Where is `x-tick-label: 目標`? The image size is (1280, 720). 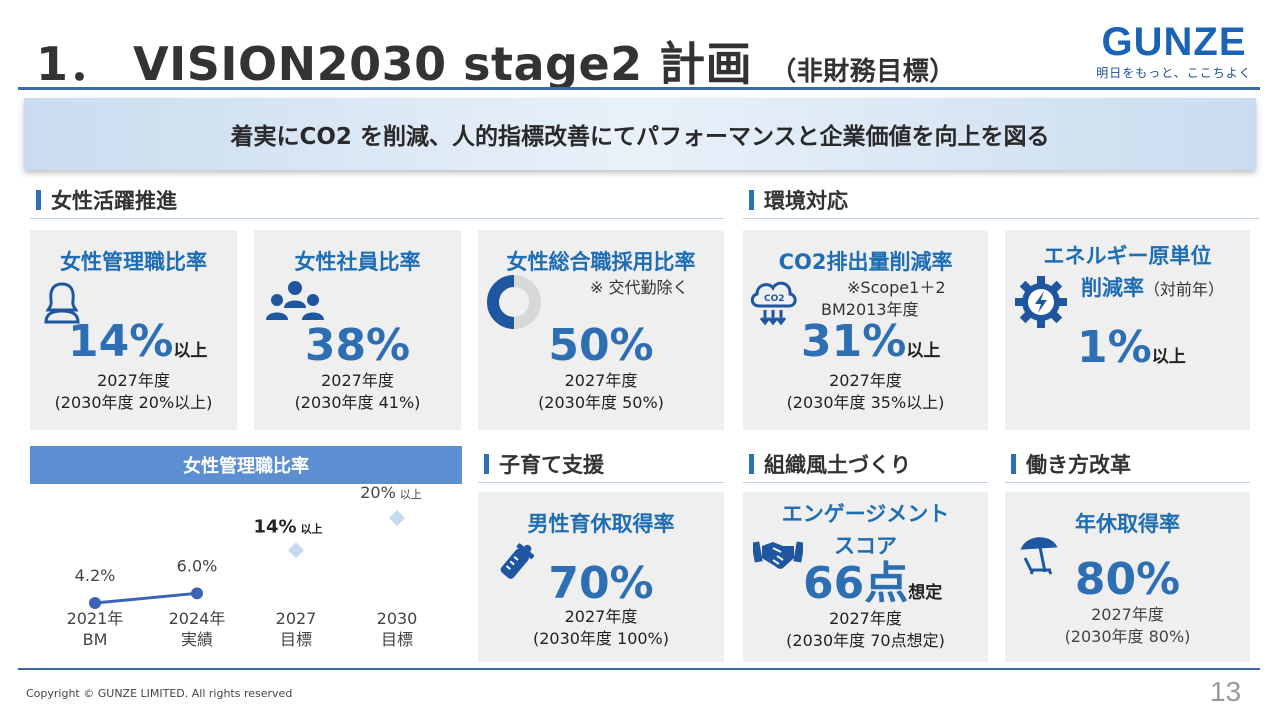
x-tick-label: 目標 is located at coordinates (296, 639).